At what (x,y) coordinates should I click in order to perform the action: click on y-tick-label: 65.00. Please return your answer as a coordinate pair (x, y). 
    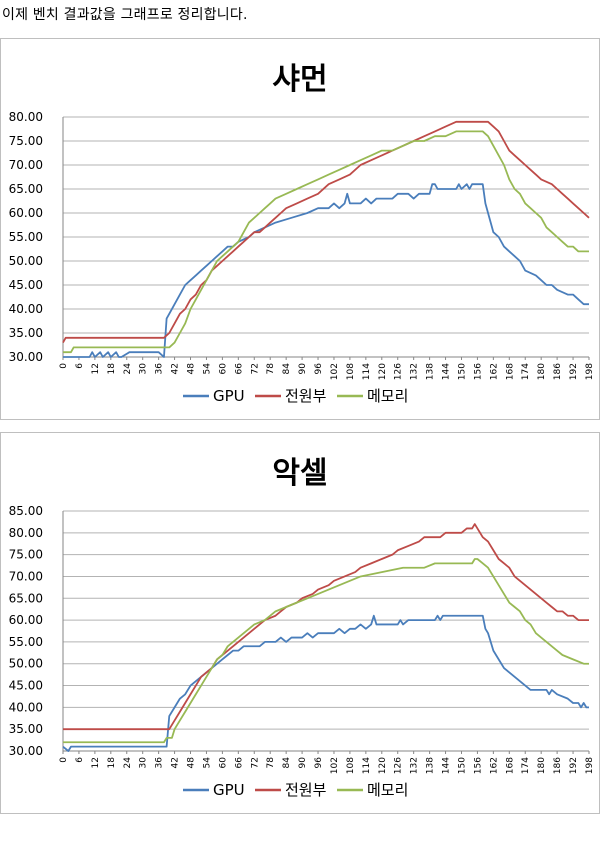
    Looking at the image, I should click on (26, 598).